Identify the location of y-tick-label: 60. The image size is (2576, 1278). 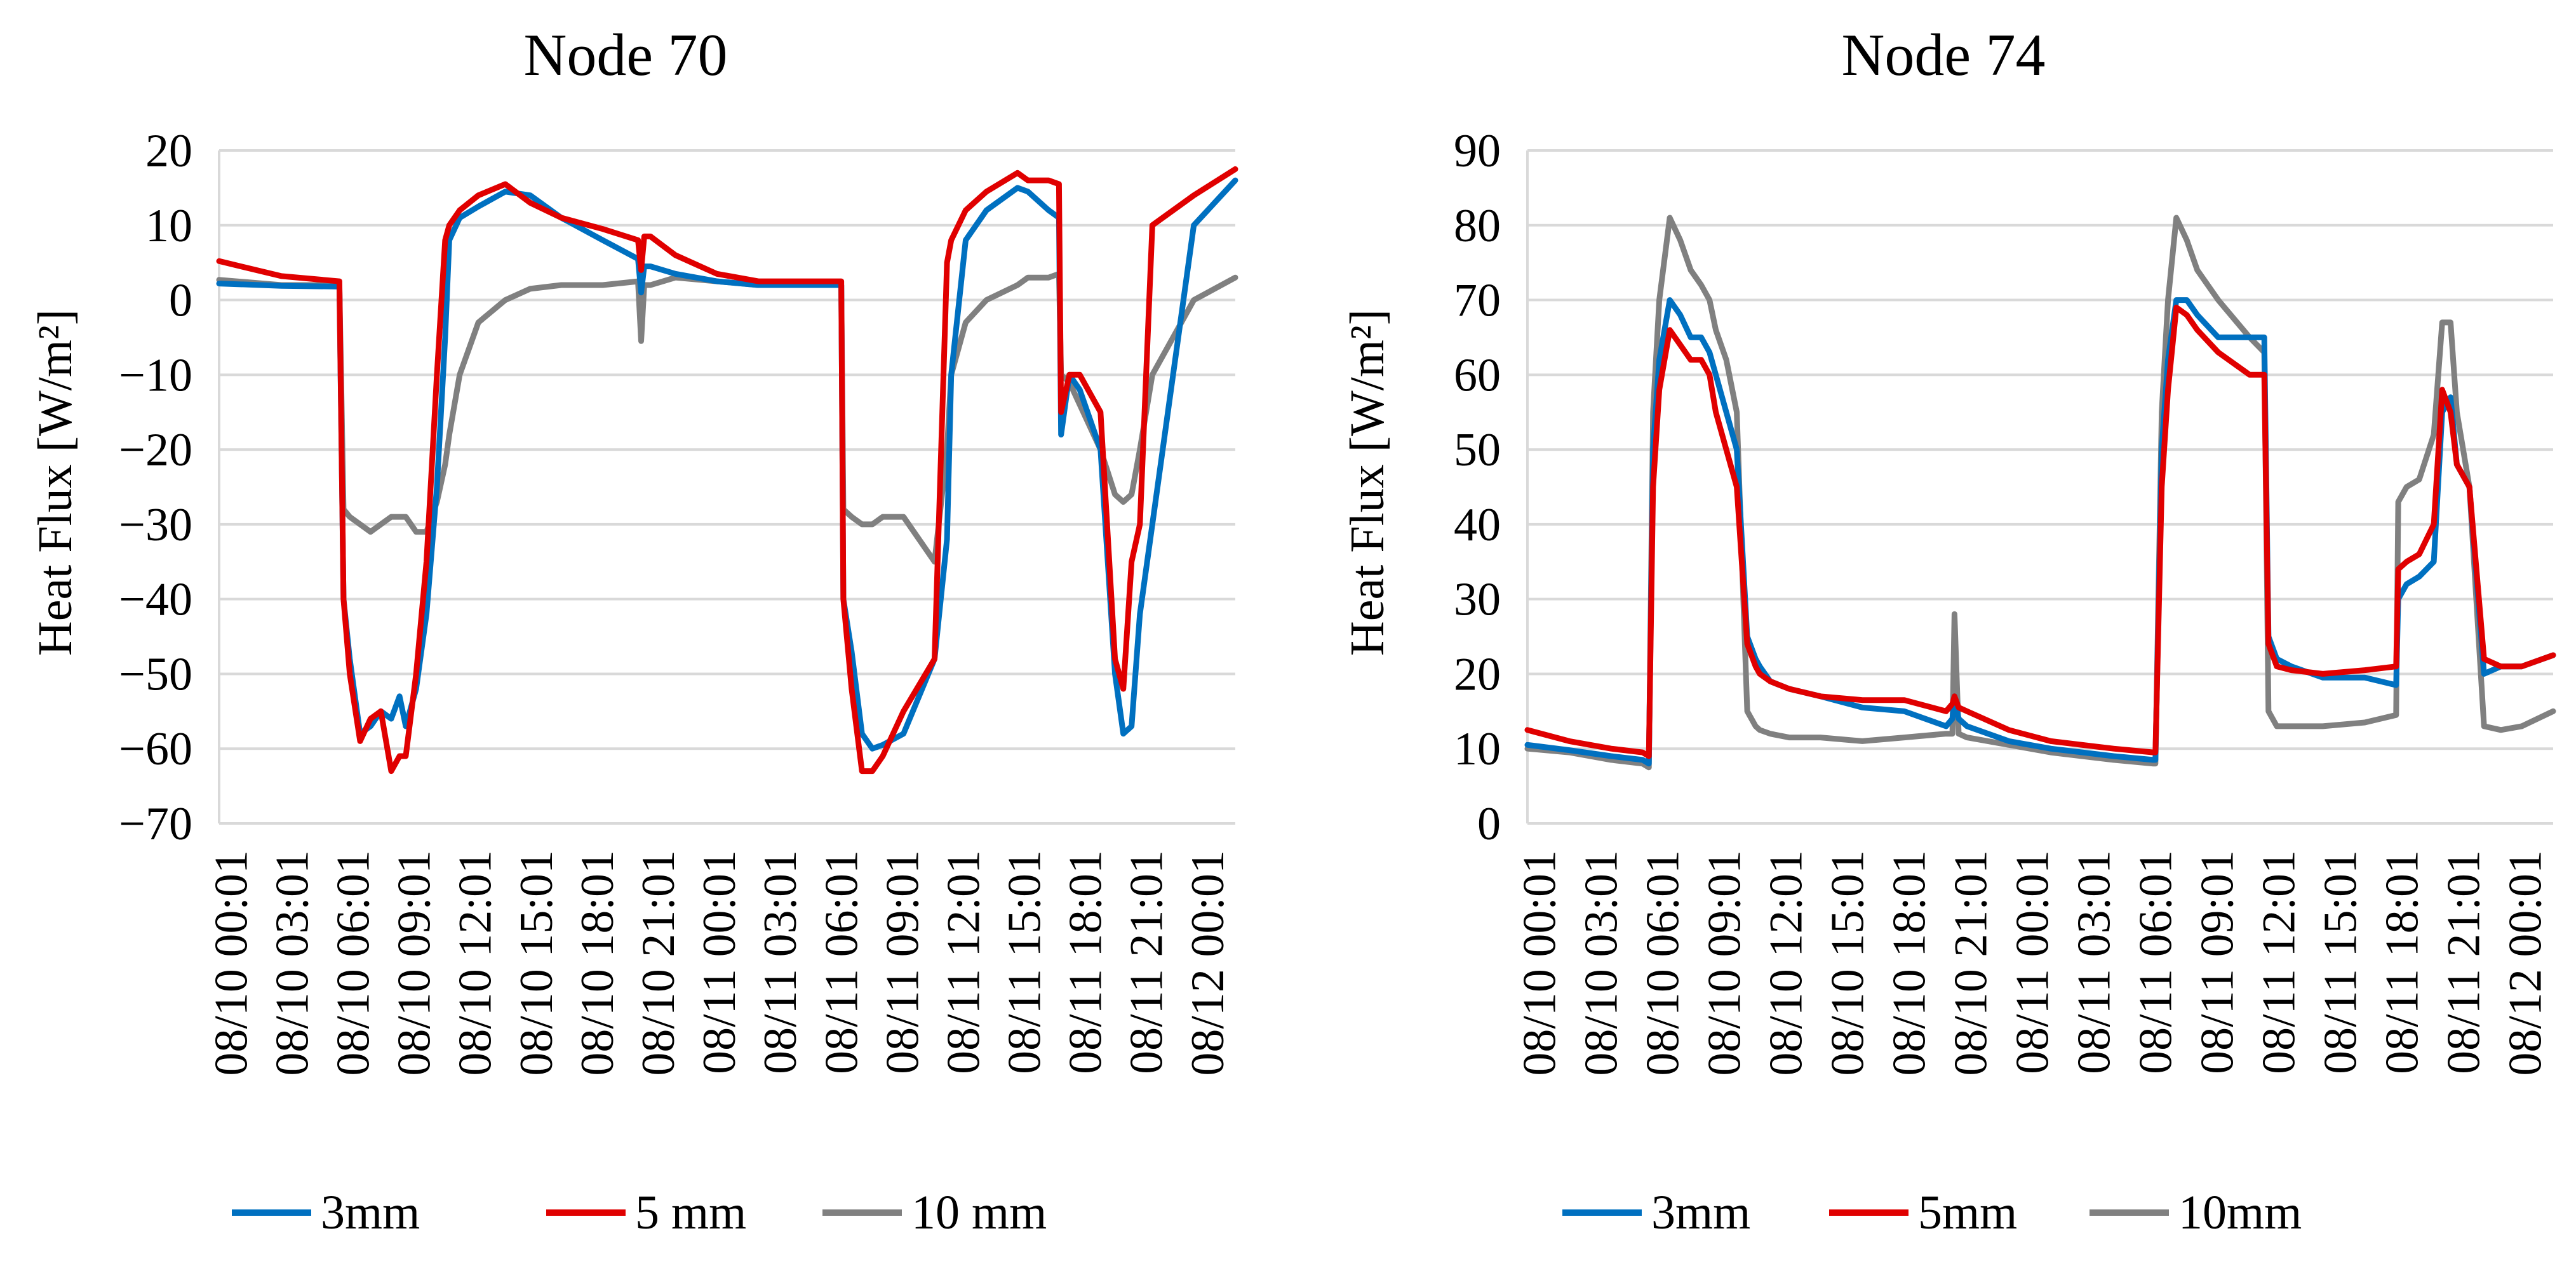
(1477, 375).